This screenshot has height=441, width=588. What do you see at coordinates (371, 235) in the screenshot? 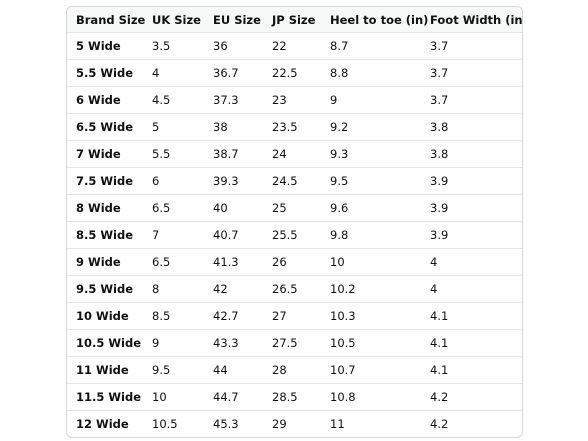
I see `table-cell: 9.8` at bounding box center [371, 235].